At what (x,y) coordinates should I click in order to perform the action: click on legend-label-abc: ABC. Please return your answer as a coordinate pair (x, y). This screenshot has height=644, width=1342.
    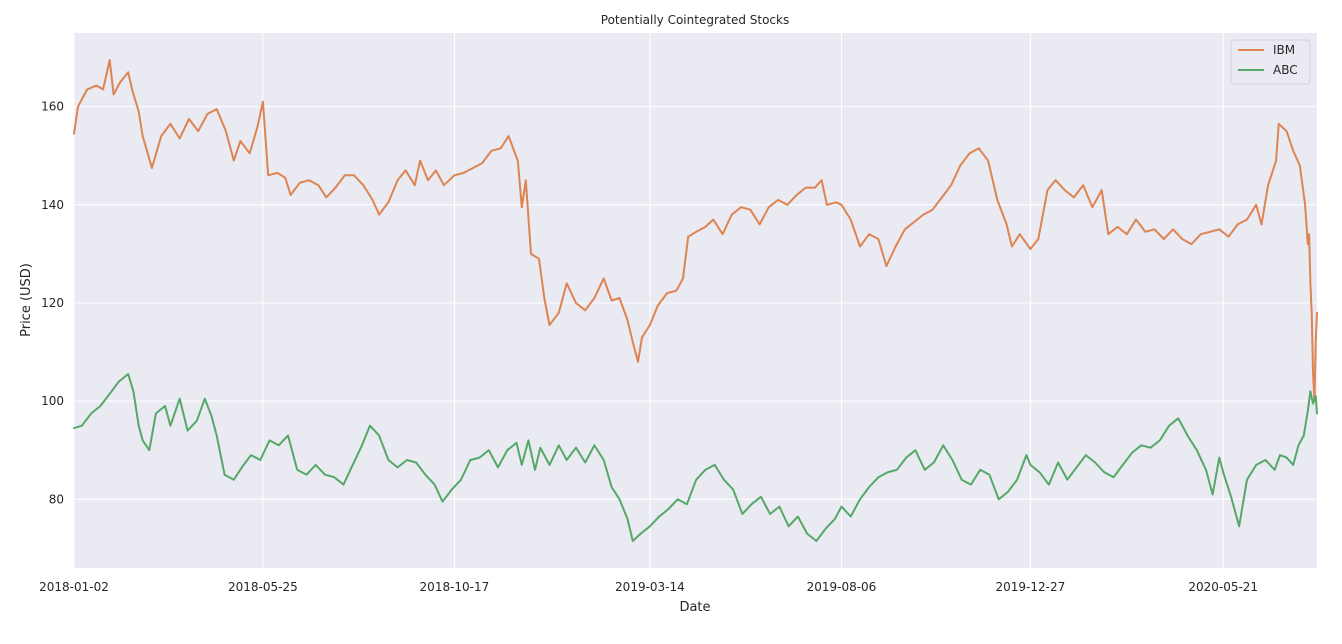
    Looking at the image, I should click on (1285, 70).